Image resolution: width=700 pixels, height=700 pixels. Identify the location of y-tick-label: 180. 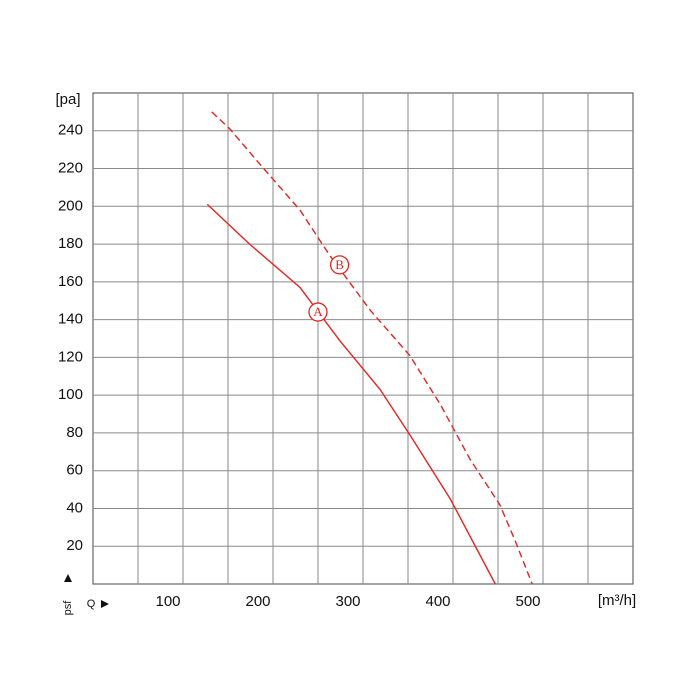
(70, 243).